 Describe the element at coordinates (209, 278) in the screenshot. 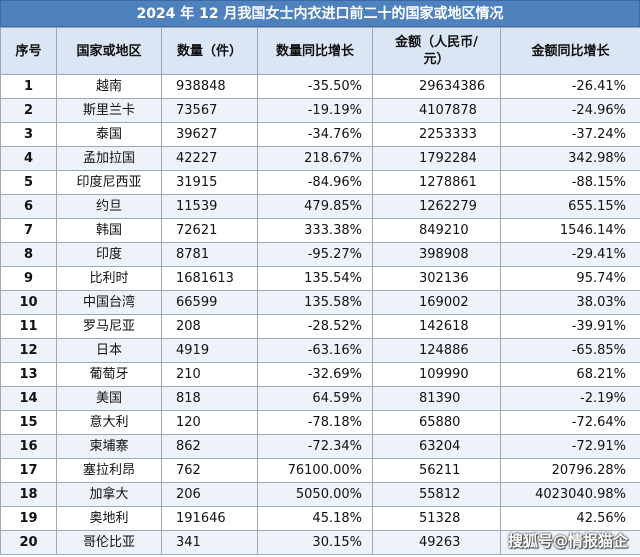

I see `cell-quantity: 1681613` at that location.